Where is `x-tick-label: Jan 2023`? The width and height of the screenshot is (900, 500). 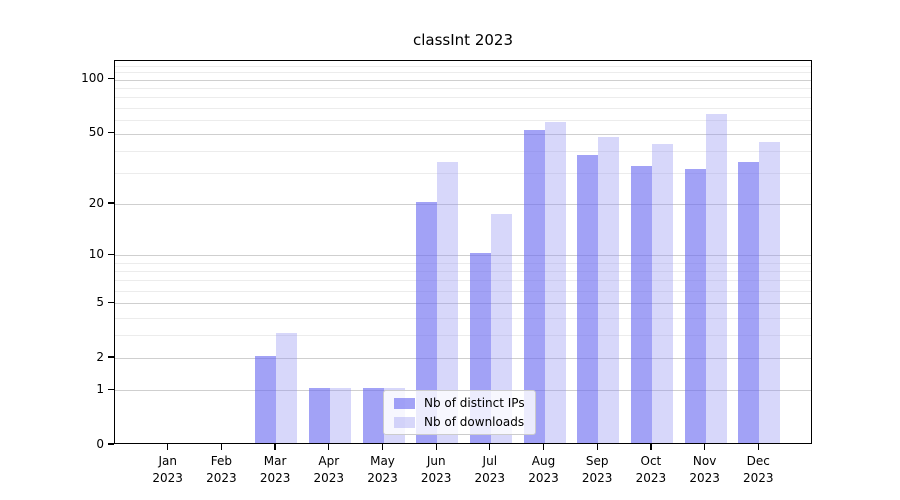
x-tick-label: Jan 2023 is located at coordinates (168, 470).